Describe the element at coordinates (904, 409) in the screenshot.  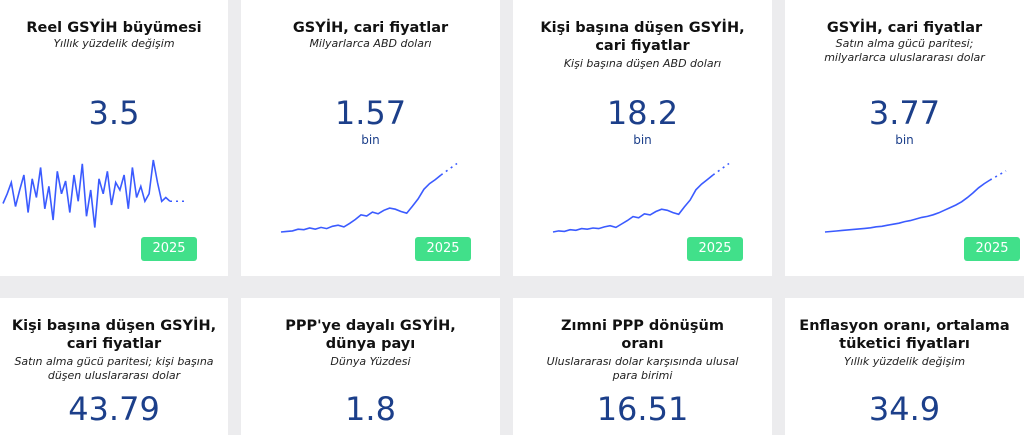
I see `card-value: 34.9` at that location.